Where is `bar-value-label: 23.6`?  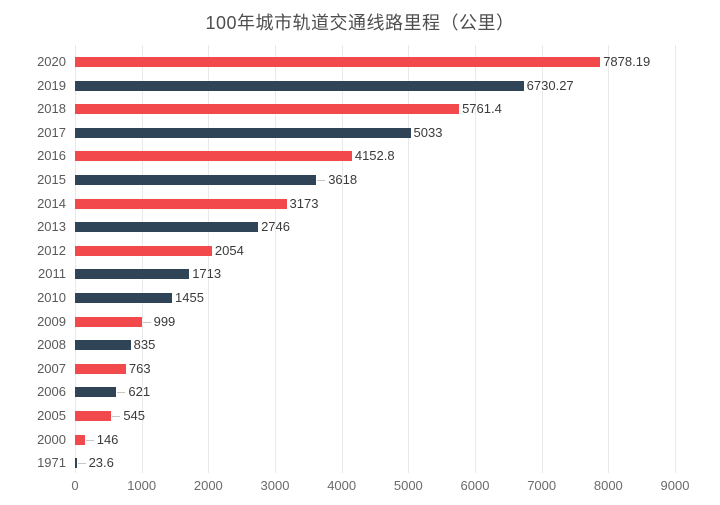 bar-value-label: 23.6 is located at coordinates (101, 463).